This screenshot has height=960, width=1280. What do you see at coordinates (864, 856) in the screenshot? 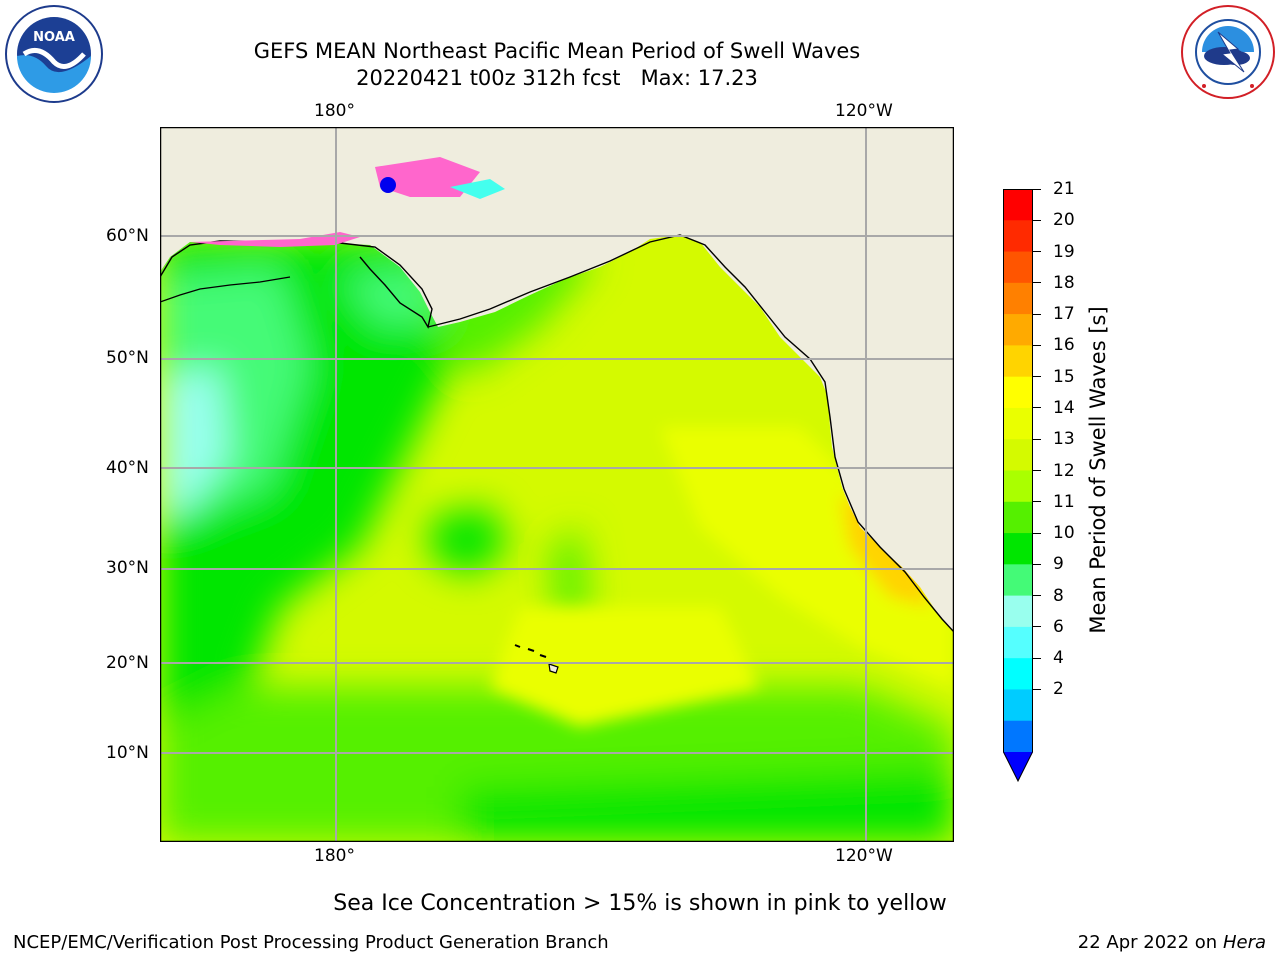
I see `lon-label-bottom-120w: 120°W` at bounding box center [864, 856].